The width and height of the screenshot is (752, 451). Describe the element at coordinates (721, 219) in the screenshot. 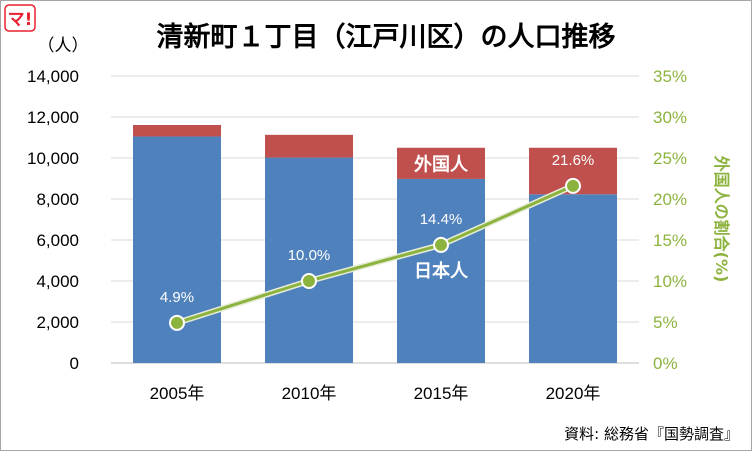

I see `right-axis-label: 外国人の割合(%)` at that location.